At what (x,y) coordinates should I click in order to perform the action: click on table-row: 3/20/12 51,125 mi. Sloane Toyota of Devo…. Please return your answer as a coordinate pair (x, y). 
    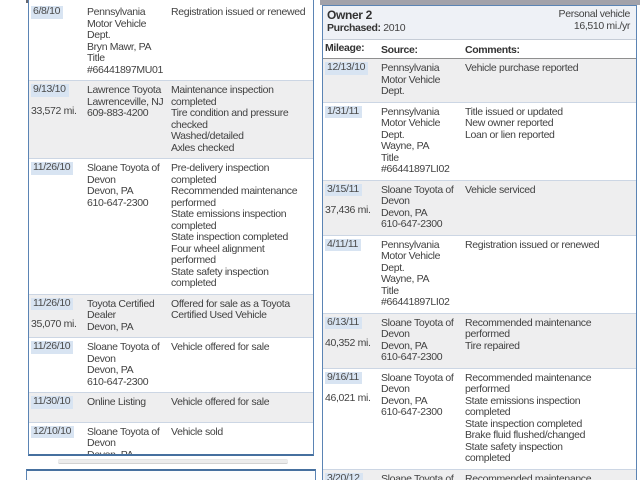
    Looking at the image, I should click on (479, 474).